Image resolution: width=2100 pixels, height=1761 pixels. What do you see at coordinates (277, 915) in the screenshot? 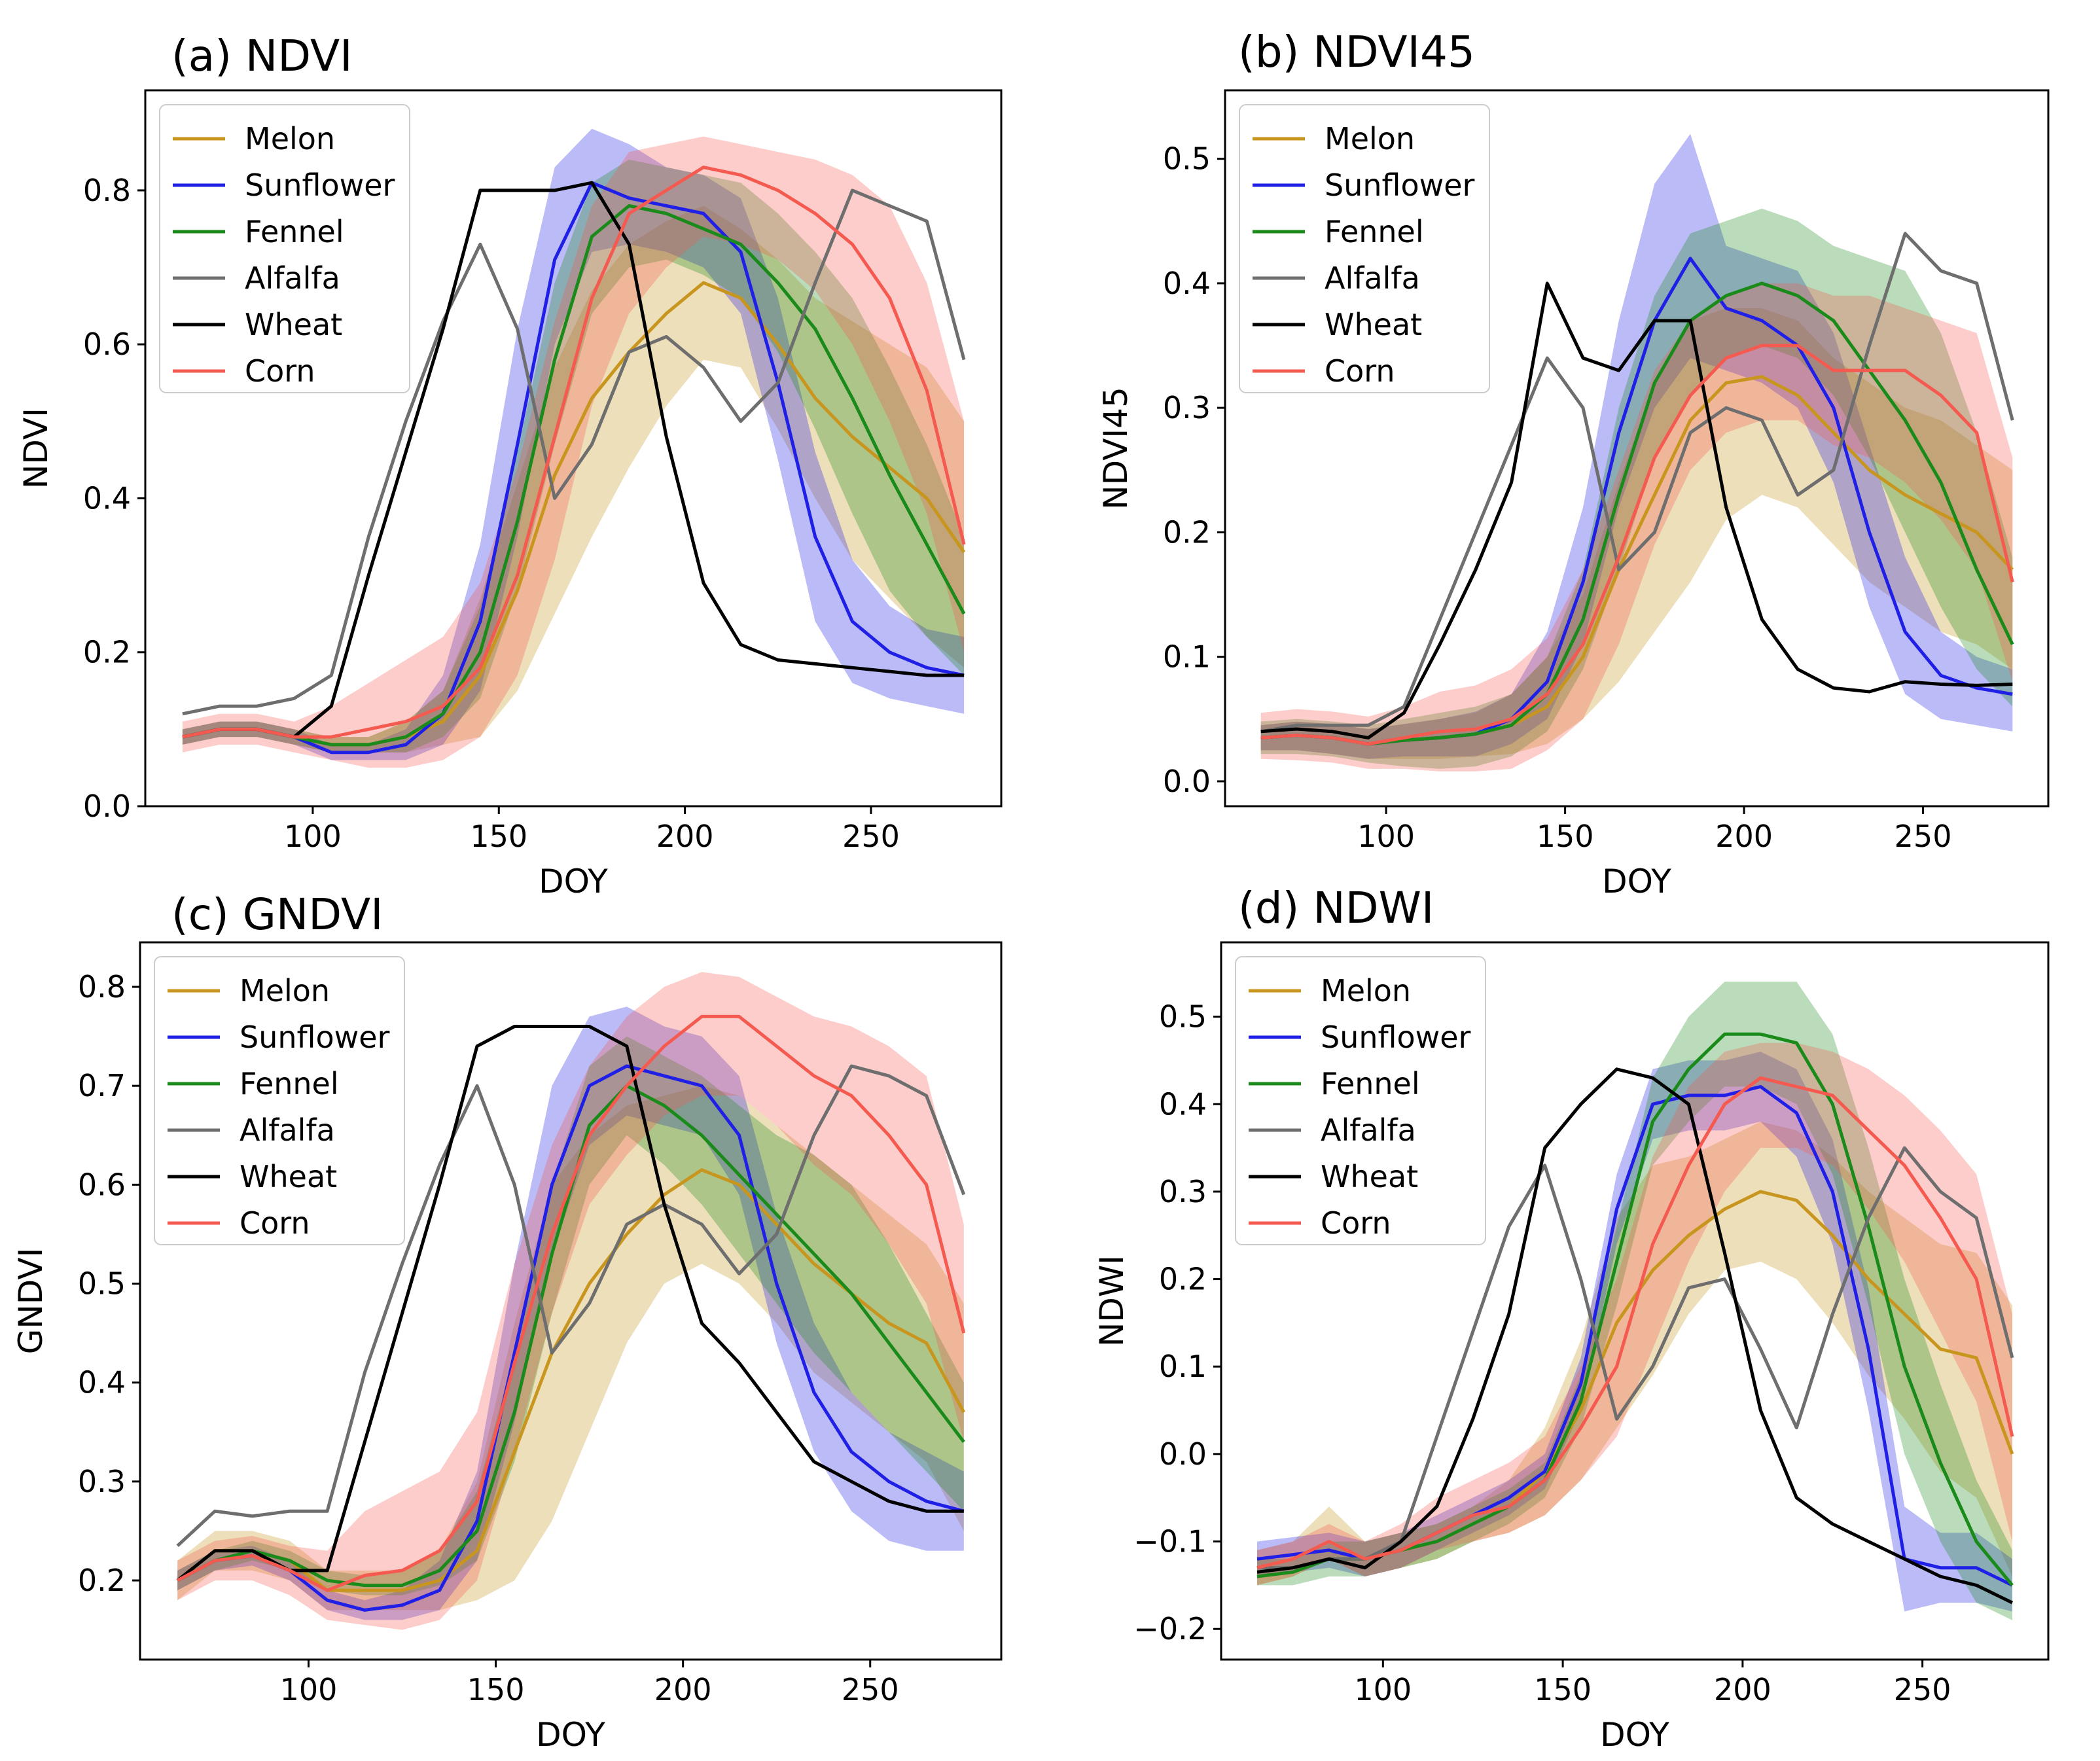
I see `panel-title: (c) GNDVI` at bounding box center [277, 915].